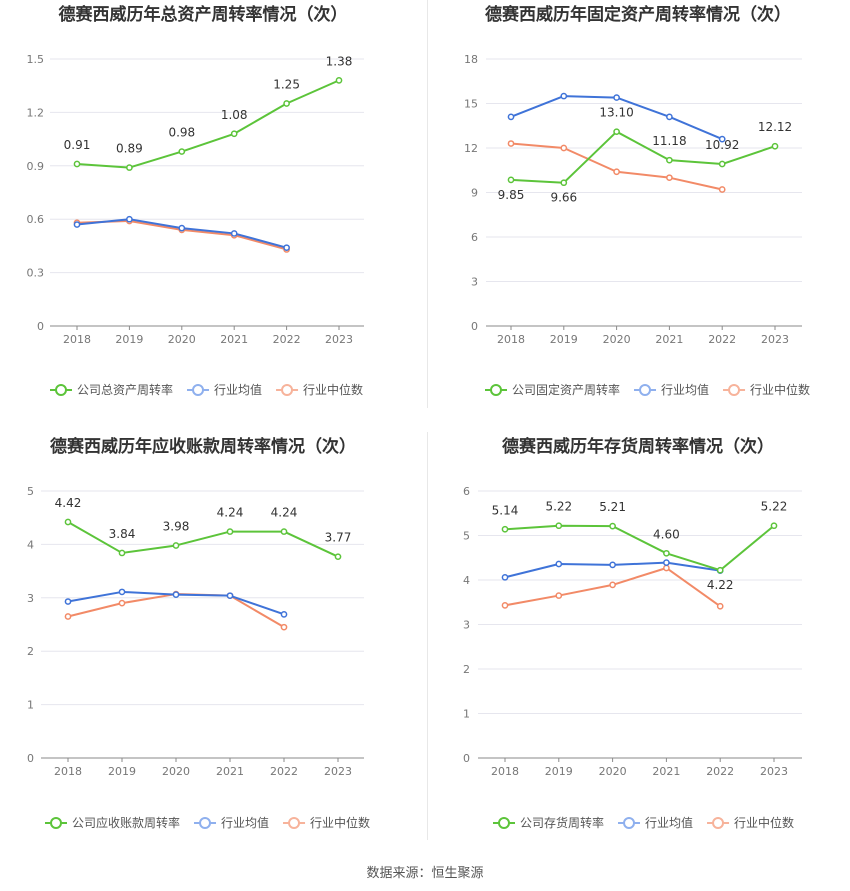 This screenshot has width=850, height=891. Describe the element at coordinates (775, 339) in the screenshot. I see `x-tick-label: 2023` at that location.